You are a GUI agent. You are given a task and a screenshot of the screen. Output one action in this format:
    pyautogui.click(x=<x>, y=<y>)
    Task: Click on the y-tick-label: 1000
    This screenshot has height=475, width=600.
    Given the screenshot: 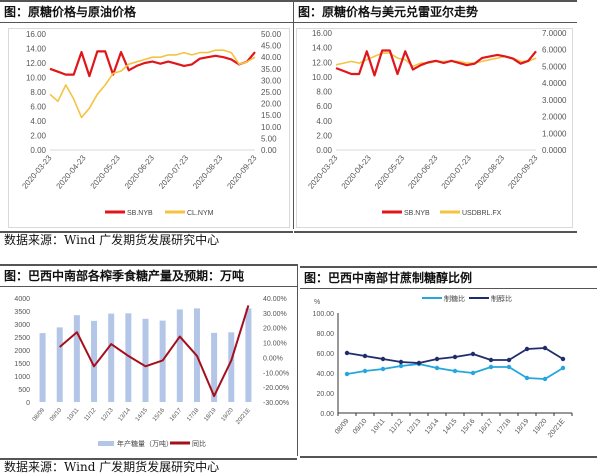 What is the action you would take?
    pyautogui.click(x=22, y=377)
    